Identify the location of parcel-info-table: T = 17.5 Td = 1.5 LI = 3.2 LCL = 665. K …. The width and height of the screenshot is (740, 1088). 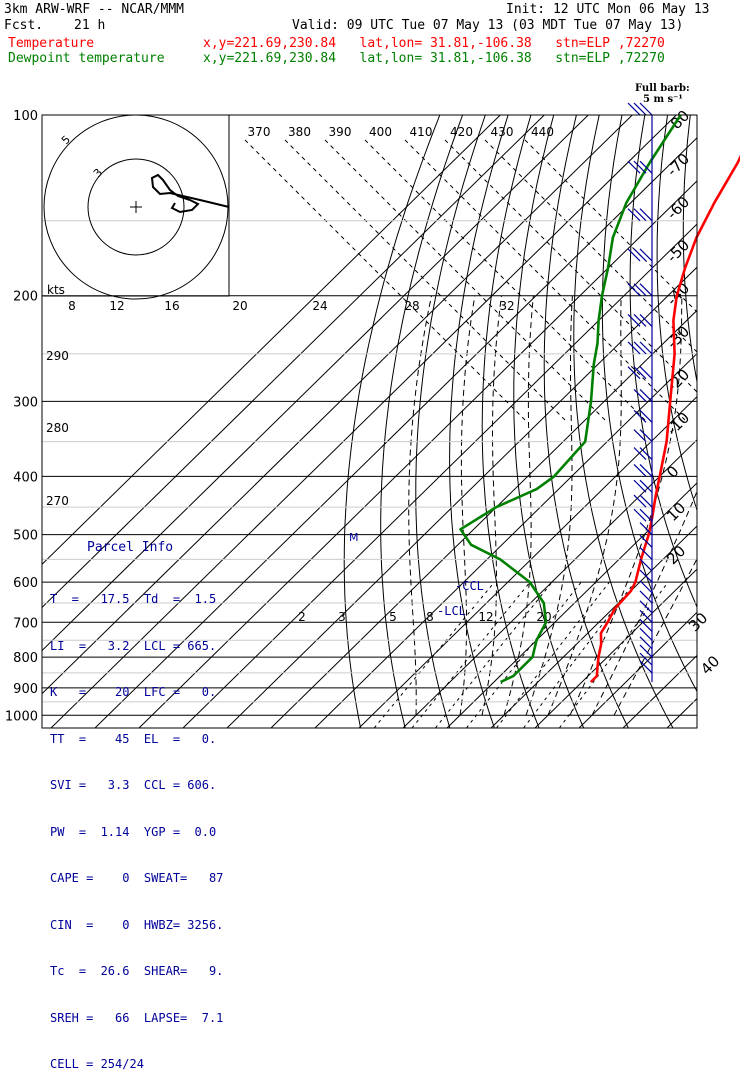
(136, 824).